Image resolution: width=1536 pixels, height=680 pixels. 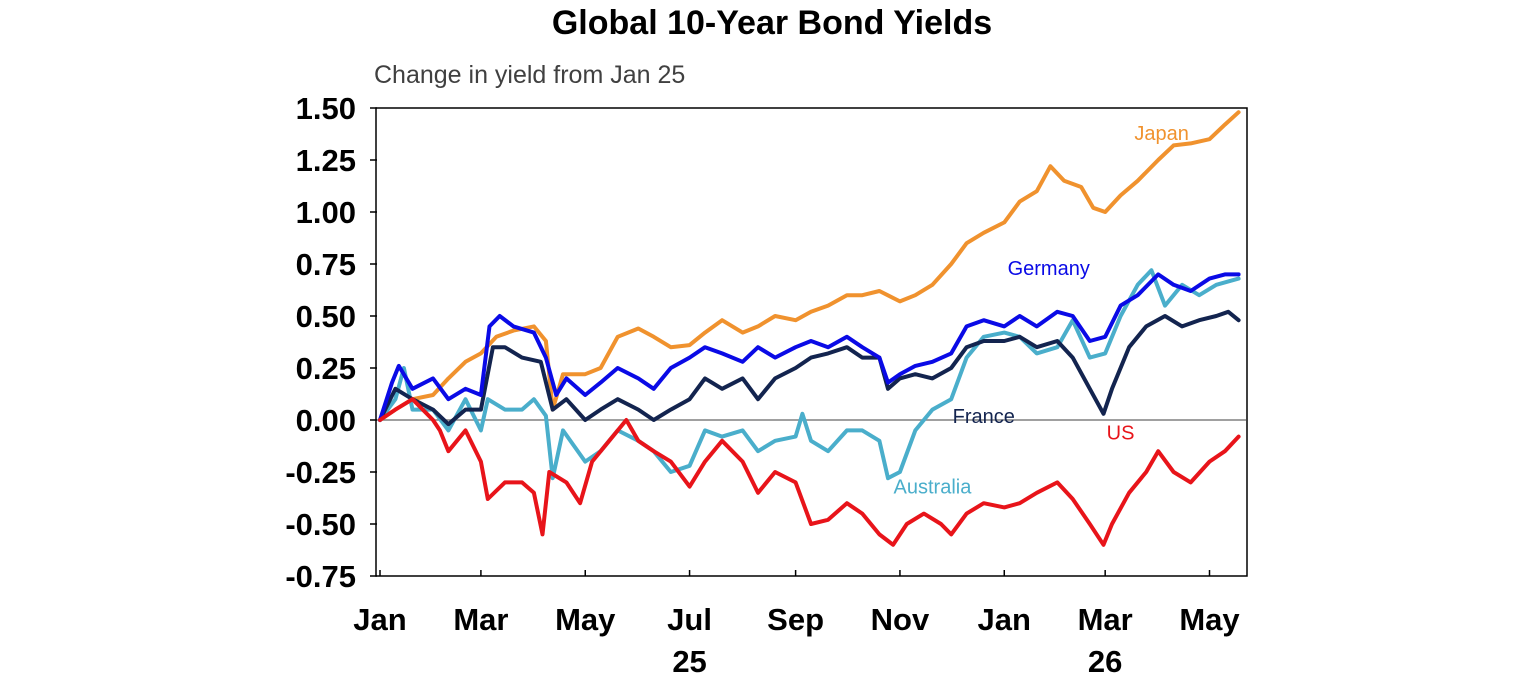 I want to click on y-tick-label: 1.50, so click(x=326, y=108).